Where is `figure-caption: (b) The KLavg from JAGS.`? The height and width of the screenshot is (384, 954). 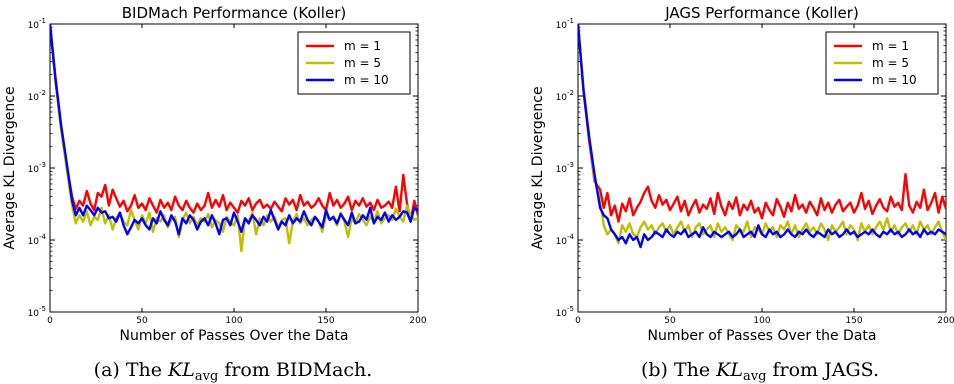
figure-caption: (b) The KLavg from JAGS. is located at coordinates (760, 371).